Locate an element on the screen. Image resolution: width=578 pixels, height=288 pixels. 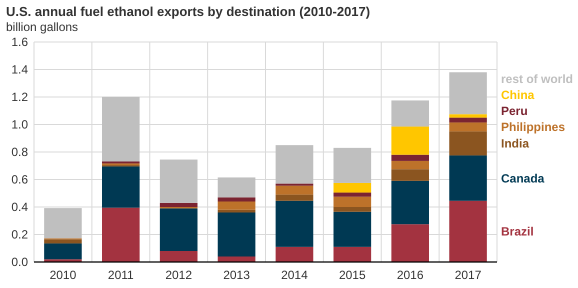
x-tick-label: 2016 is located at coordinates (410, 275).